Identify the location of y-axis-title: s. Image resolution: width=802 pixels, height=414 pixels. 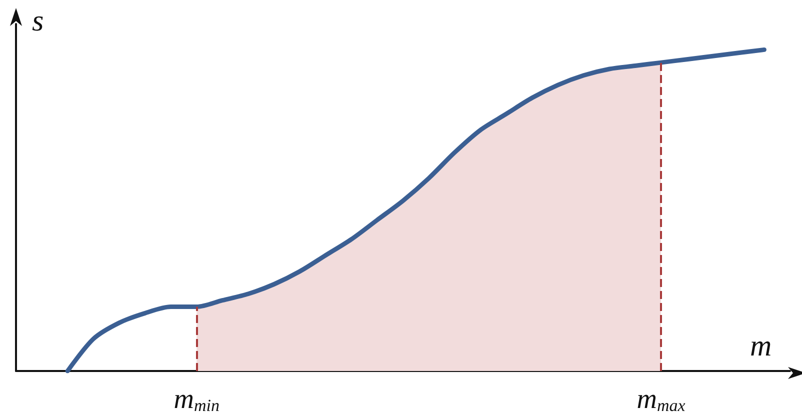
(38, 21).